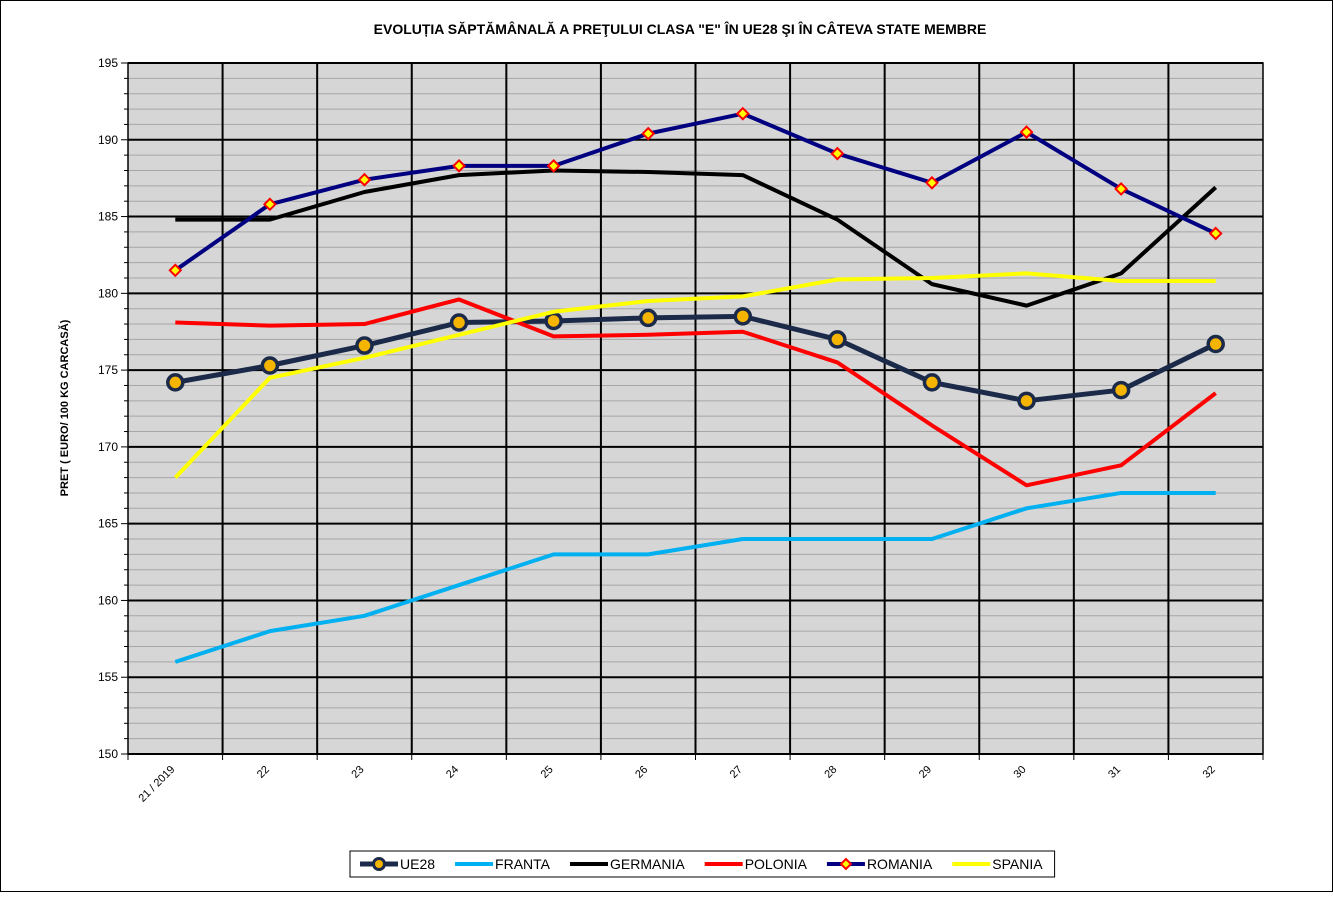 The width and height of the screenshot is (1333, 897). Describe the element at coordinates (1017, 864) in the screenshot. I see `legend-label: SPANIA` at that location.